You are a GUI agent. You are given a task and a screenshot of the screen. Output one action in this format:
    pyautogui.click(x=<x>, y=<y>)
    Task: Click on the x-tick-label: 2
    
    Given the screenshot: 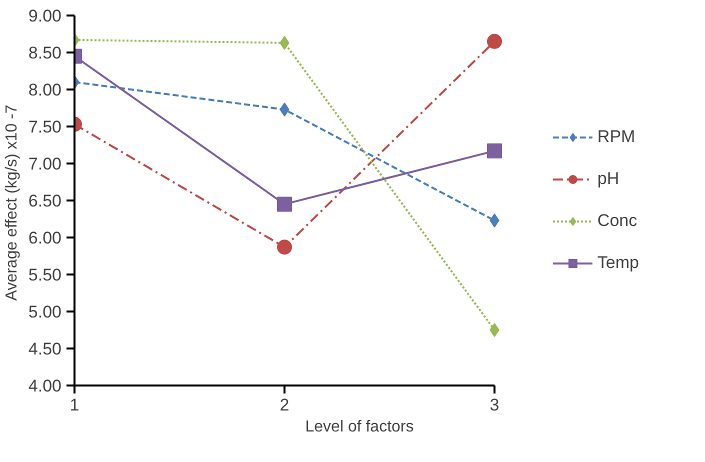 What is the action you would take?
    pyautogui.click(x=285, y=405)
    